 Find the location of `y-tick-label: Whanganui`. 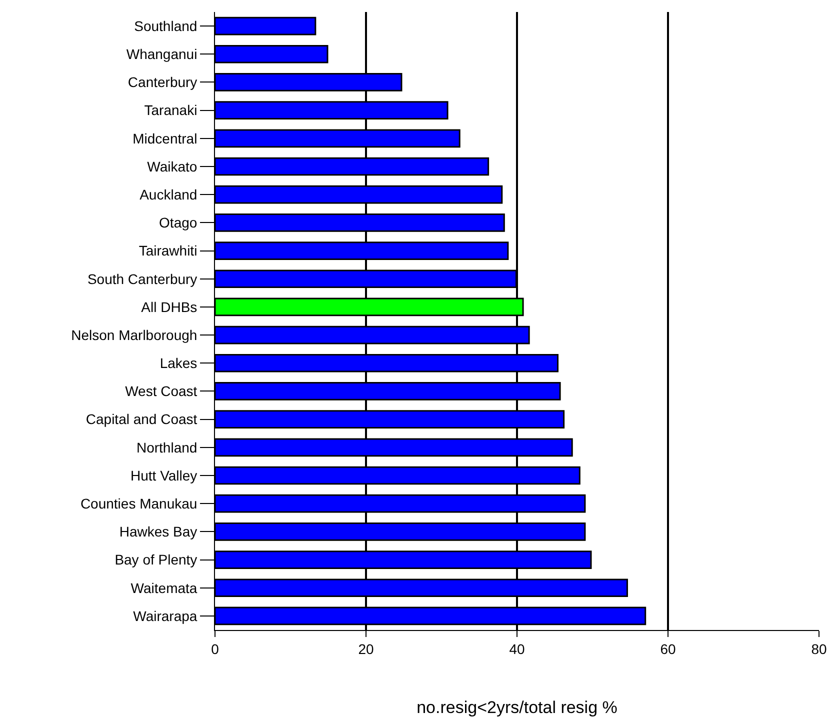

y-tick-label: Whanganui is located at coordinates (162, 54).